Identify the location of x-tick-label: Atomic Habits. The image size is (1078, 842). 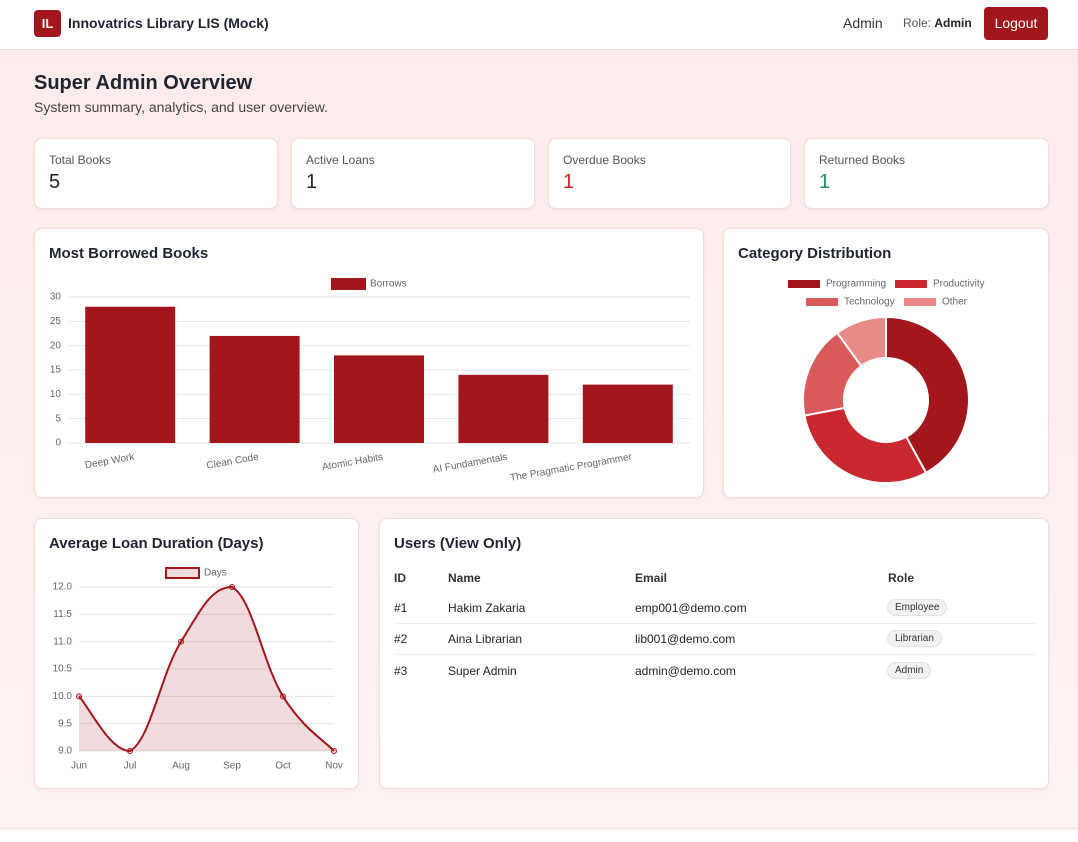
(352, 463).